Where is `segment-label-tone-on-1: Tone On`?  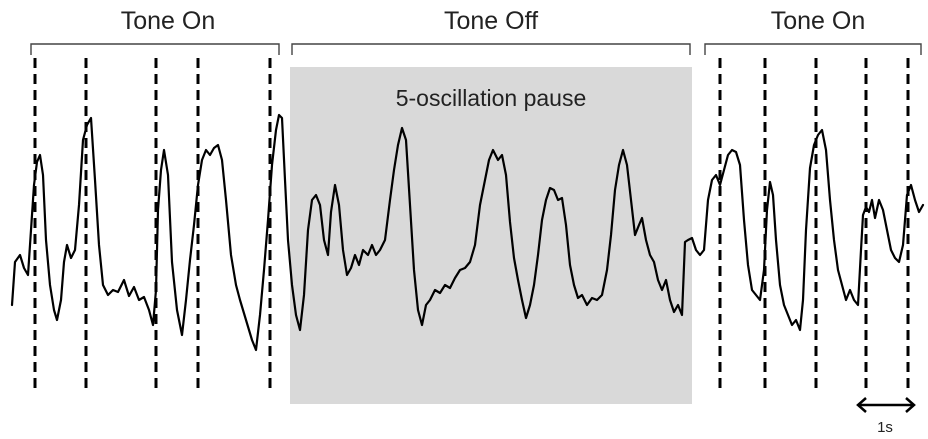
segment-label-tone-on-1: Tone On is located at coordinates (168, 21).